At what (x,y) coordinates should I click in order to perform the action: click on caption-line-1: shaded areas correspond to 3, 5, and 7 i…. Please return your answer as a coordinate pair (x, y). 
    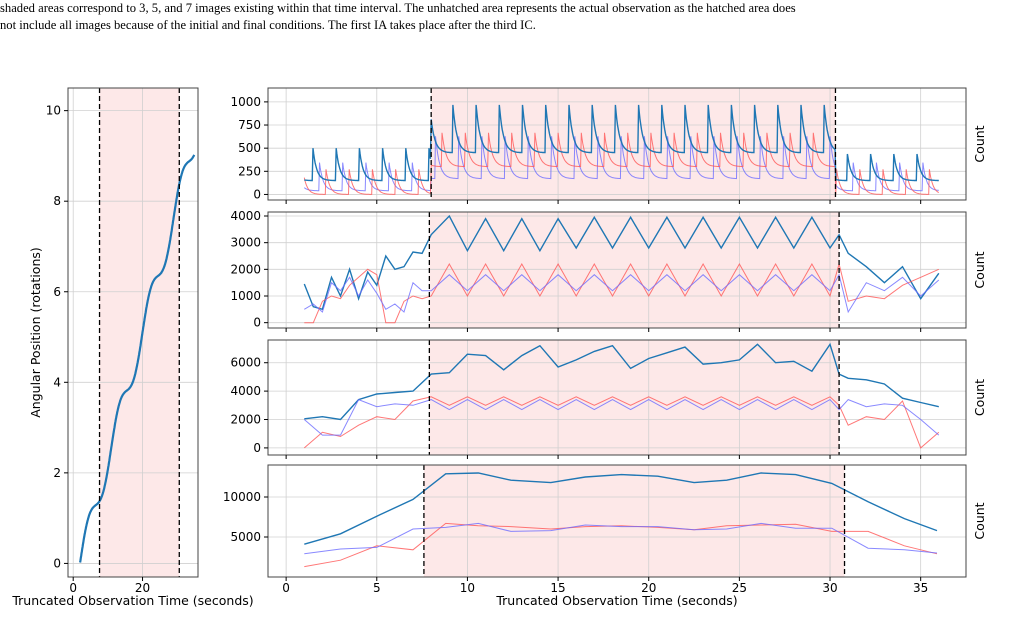
    Looking at the image, I should click on (398, 8).